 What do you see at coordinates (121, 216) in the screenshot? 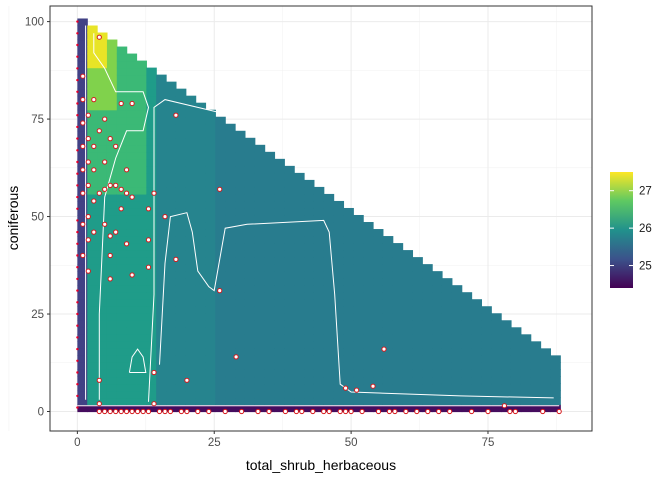
I see `contour-line` at bounding box center [121, 216].